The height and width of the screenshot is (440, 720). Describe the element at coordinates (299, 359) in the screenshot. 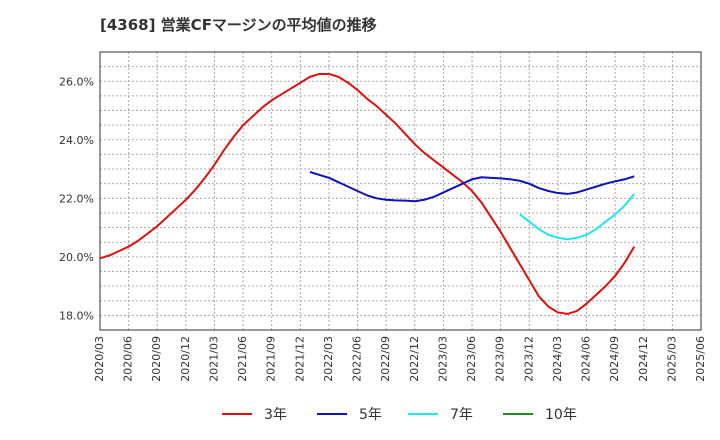

I see `x-tick-label: 2021/12` at that location.